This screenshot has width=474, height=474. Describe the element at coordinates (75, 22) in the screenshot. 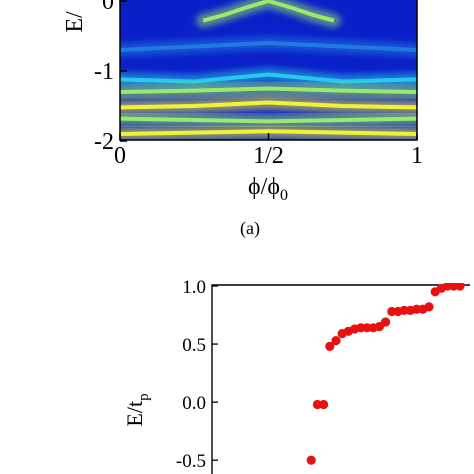

I see `heatmap-y-axis-label: E/` at that location.